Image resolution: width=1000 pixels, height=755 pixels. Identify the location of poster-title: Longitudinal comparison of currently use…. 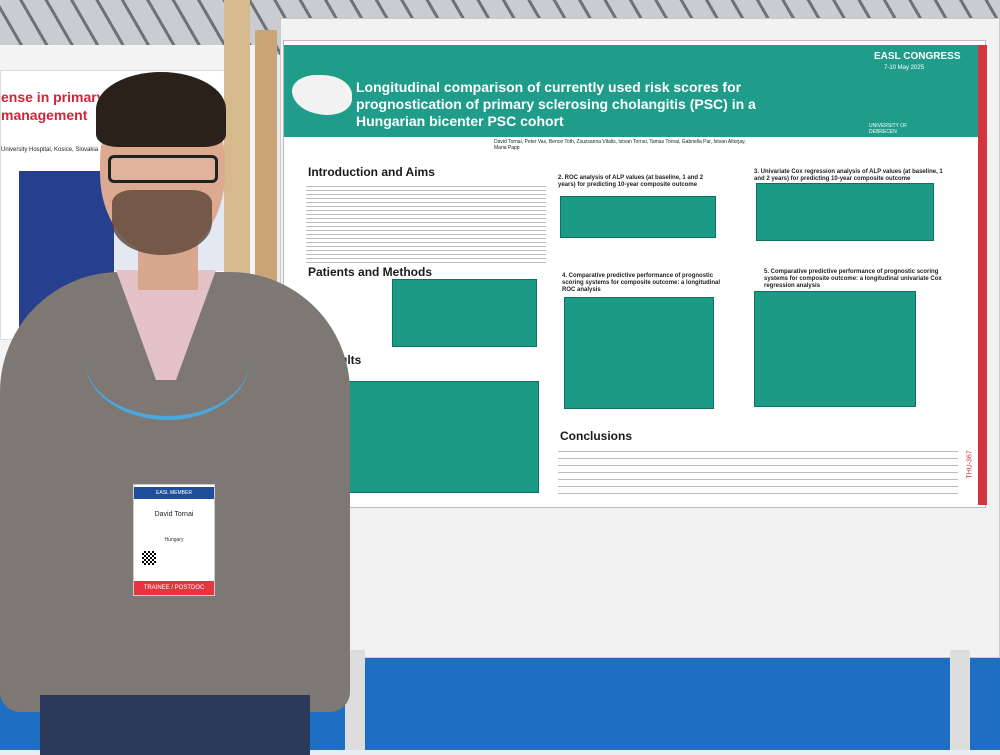
(556, 104).